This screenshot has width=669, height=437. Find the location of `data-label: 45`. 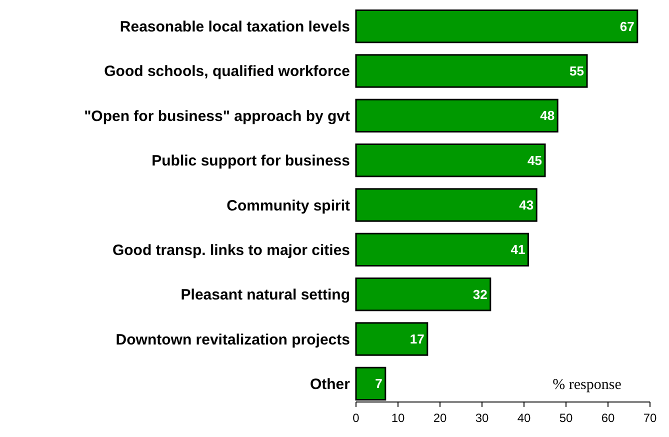

data-label: 45 is located at coordinates (535, 160).